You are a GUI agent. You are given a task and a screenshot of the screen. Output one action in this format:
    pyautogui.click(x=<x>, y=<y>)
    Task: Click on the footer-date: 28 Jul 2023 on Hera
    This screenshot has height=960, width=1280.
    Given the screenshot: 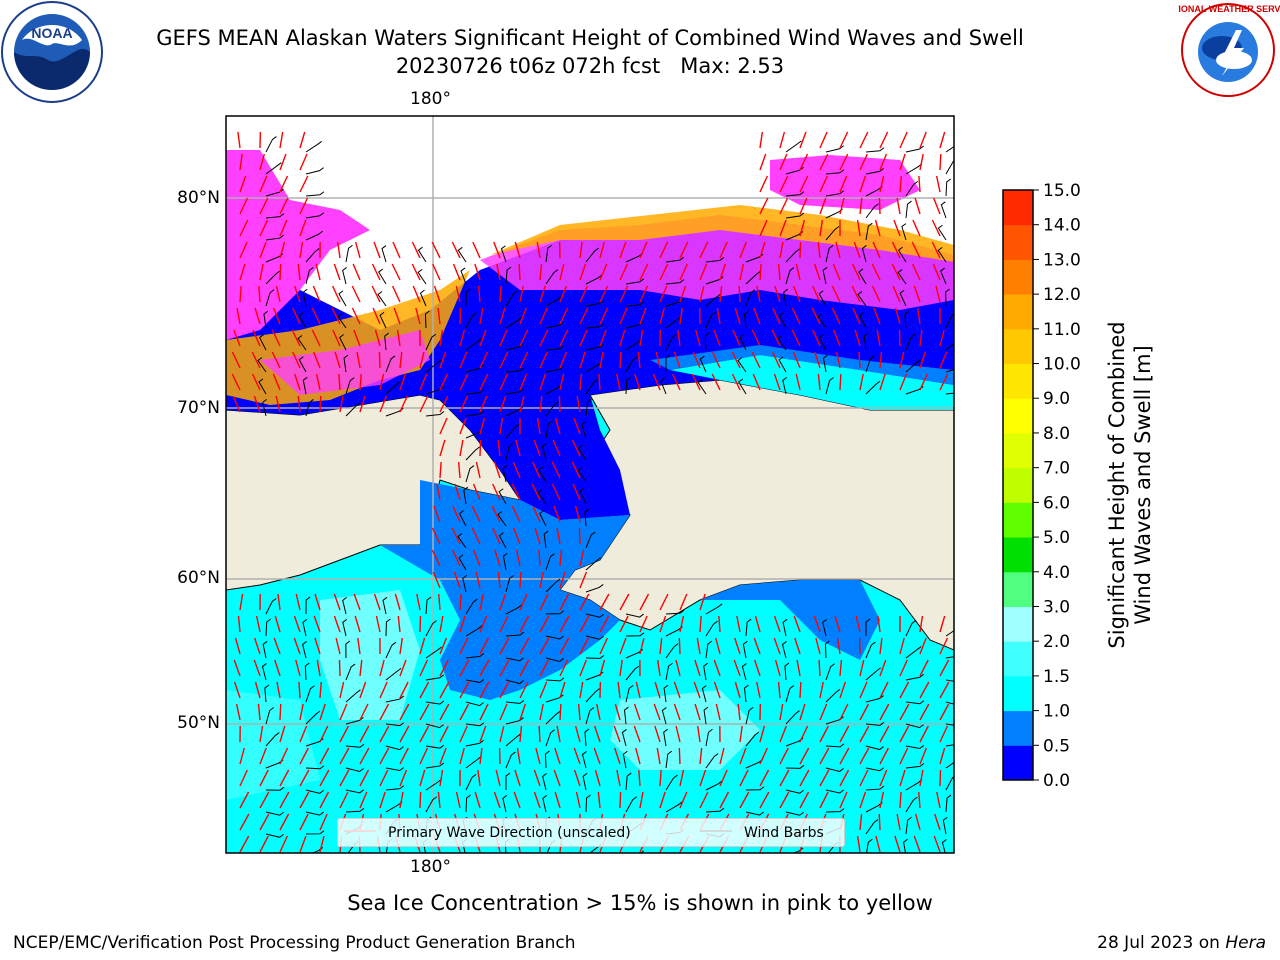 What is the action you would take?
    pyautogui.click(x=1181, y=943)
    